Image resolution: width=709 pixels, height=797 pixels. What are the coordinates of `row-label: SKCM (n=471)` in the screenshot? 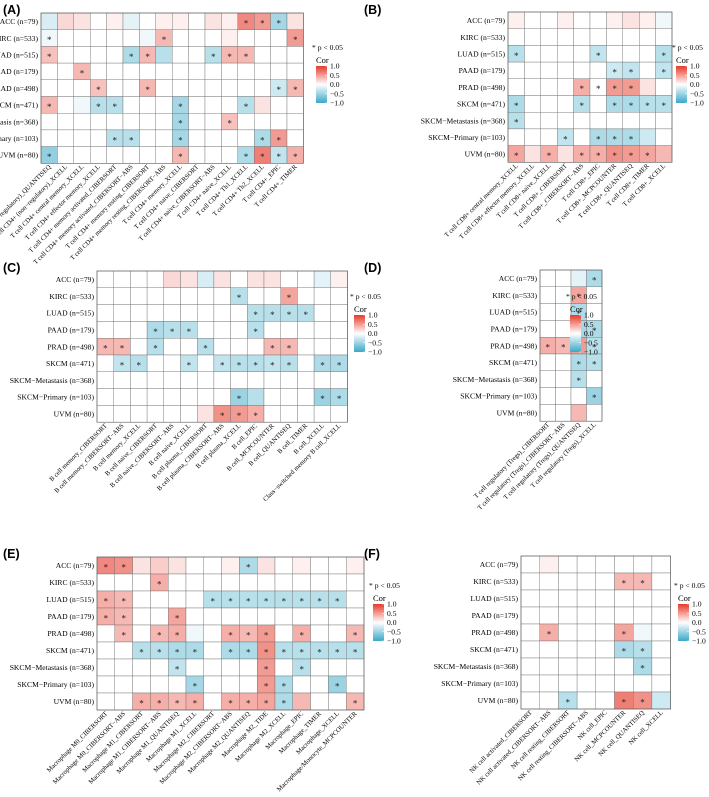 It's located at (481, 104).